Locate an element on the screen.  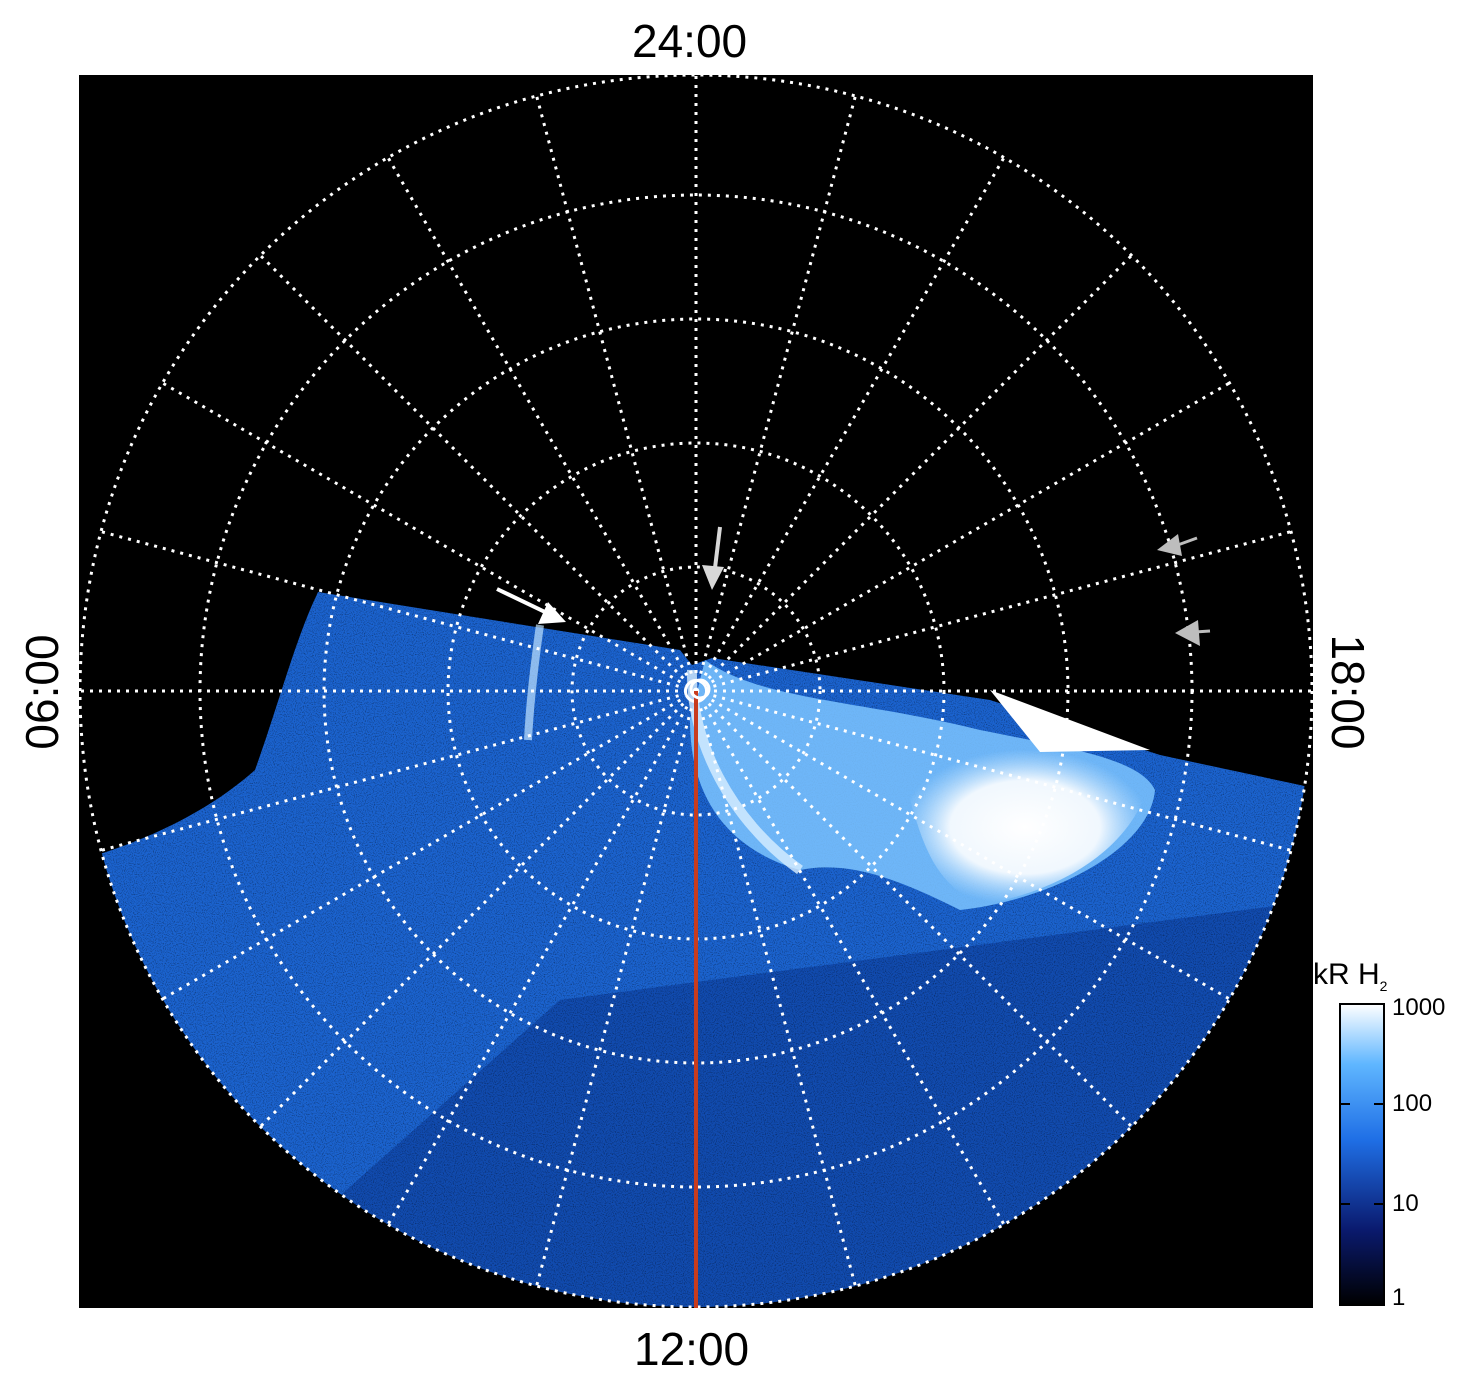
arrow-white-oval is located at coordinates (531, 605).